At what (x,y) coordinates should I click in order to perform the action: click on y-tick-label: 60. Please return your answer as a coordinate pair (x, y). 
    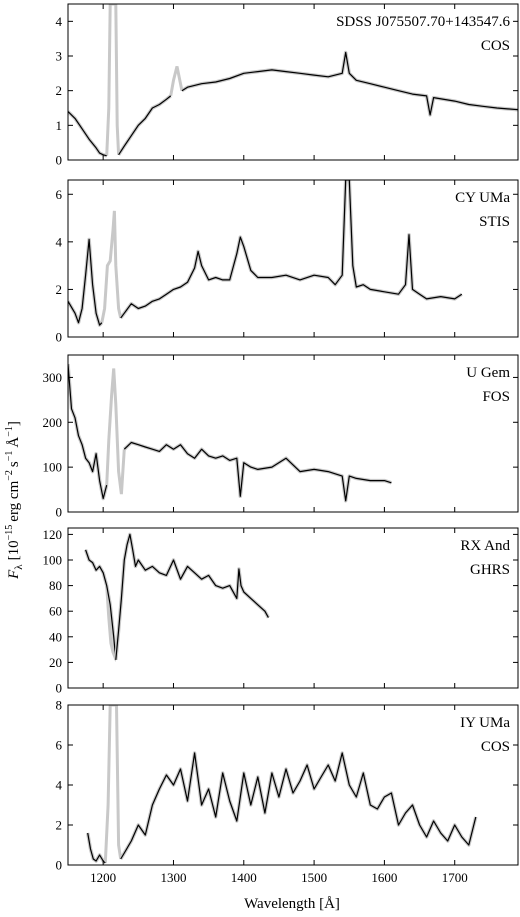
    Looking at the image, I should click on (55, 611).